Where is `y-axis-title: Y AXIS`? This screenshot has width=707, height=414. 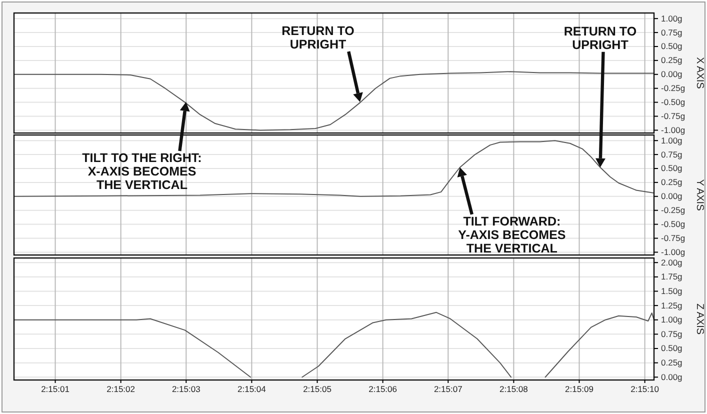
y-axis-title: Y AXIS is located at coordinates (699, 195).